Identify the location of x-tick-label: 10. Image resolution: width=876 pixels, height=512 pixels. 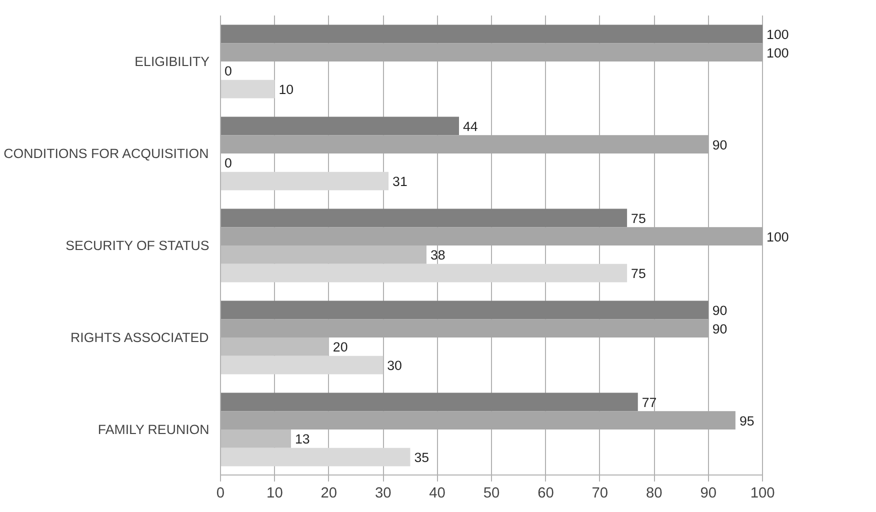
(274, 494).